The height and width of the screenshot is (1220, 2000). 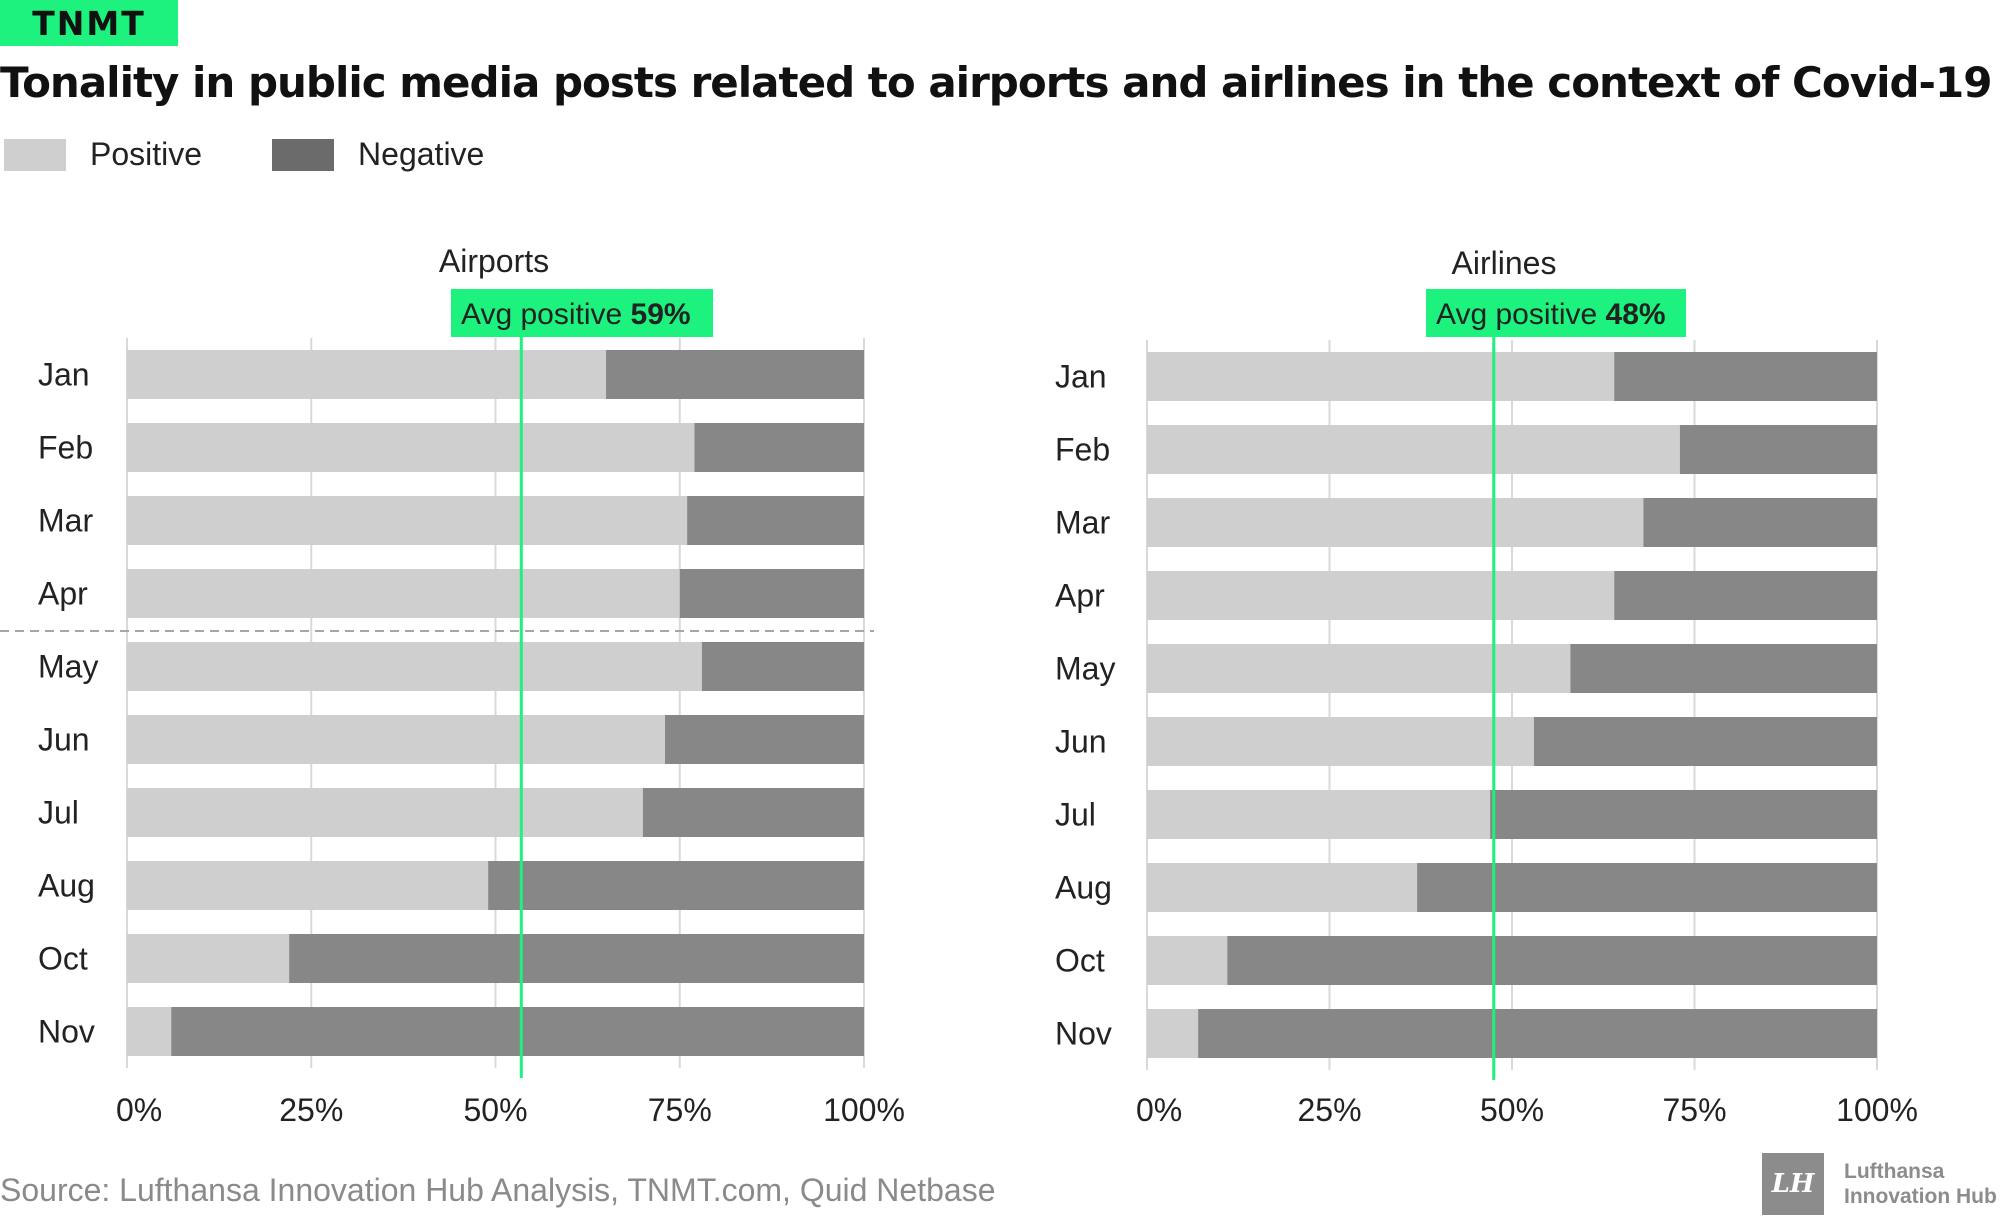 I want to click on bar-airports-nov-positive, so click(x=149, y=1031).